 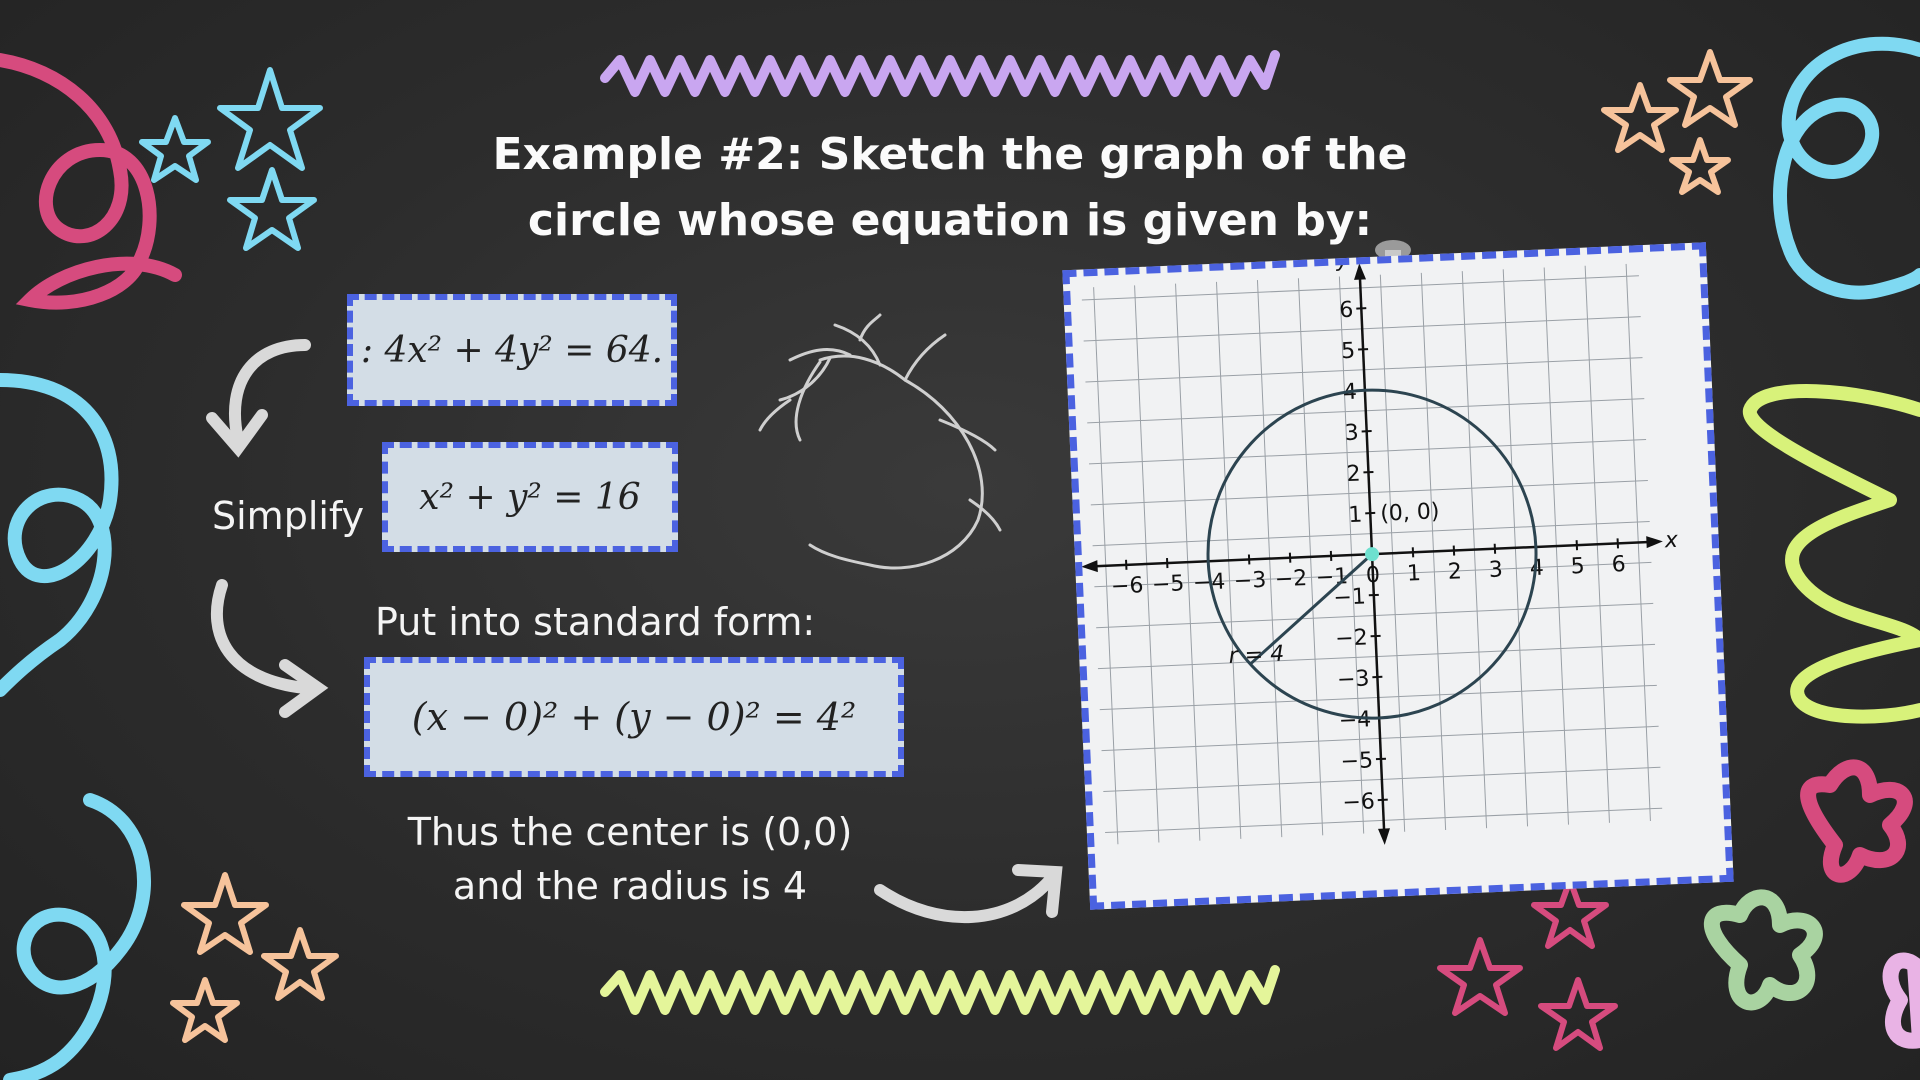 I want to click on y-tick-label: −3, so click(x=1353, y=679).